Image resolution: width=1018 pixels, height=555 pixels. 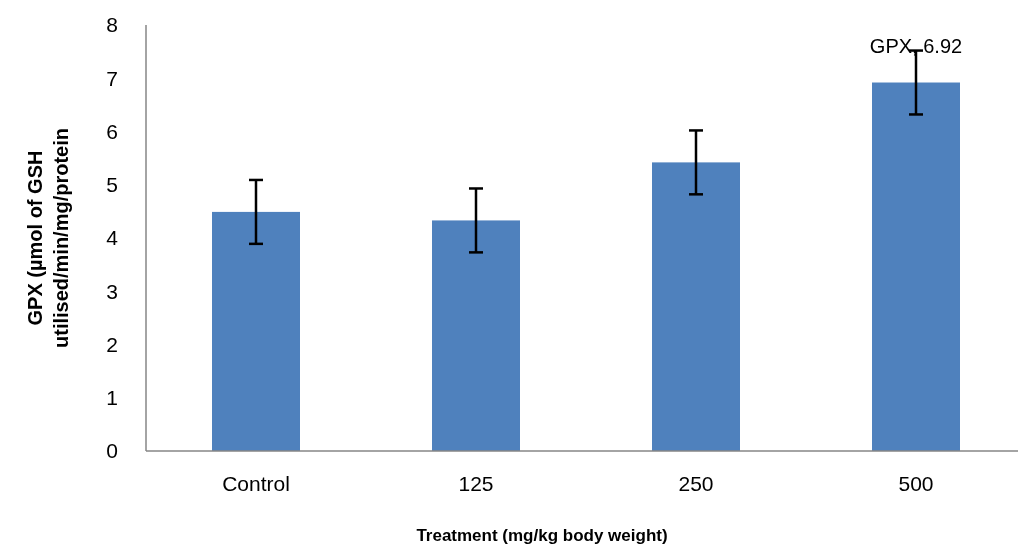 What do you see at coordinates (112, 451) in the screenshot?
I see `y-tick-label: 0` at bounding box center [112, 451].